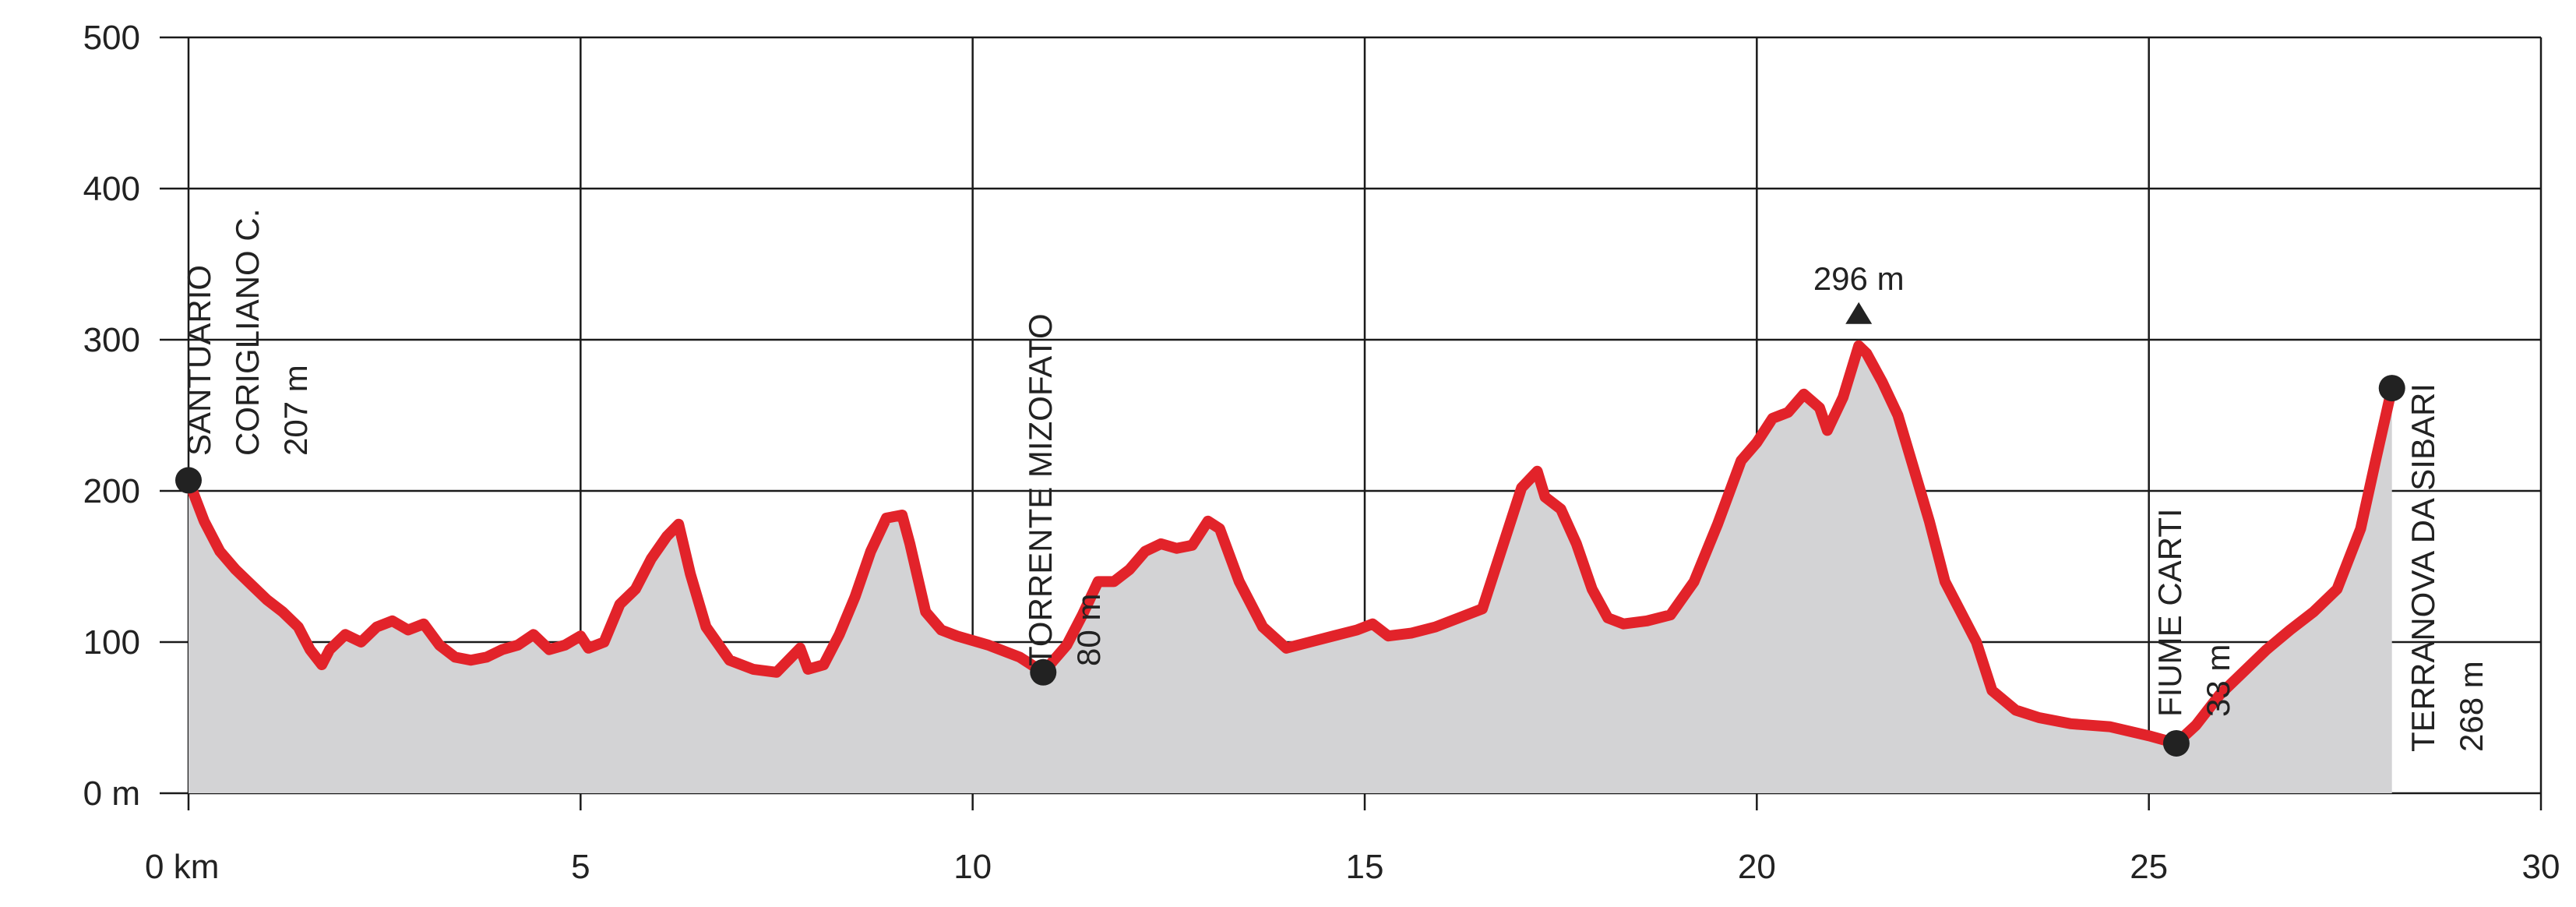 This screenshot has width=2576, height=907. I want to click on y-tick-label: 200, so click(111, 491).